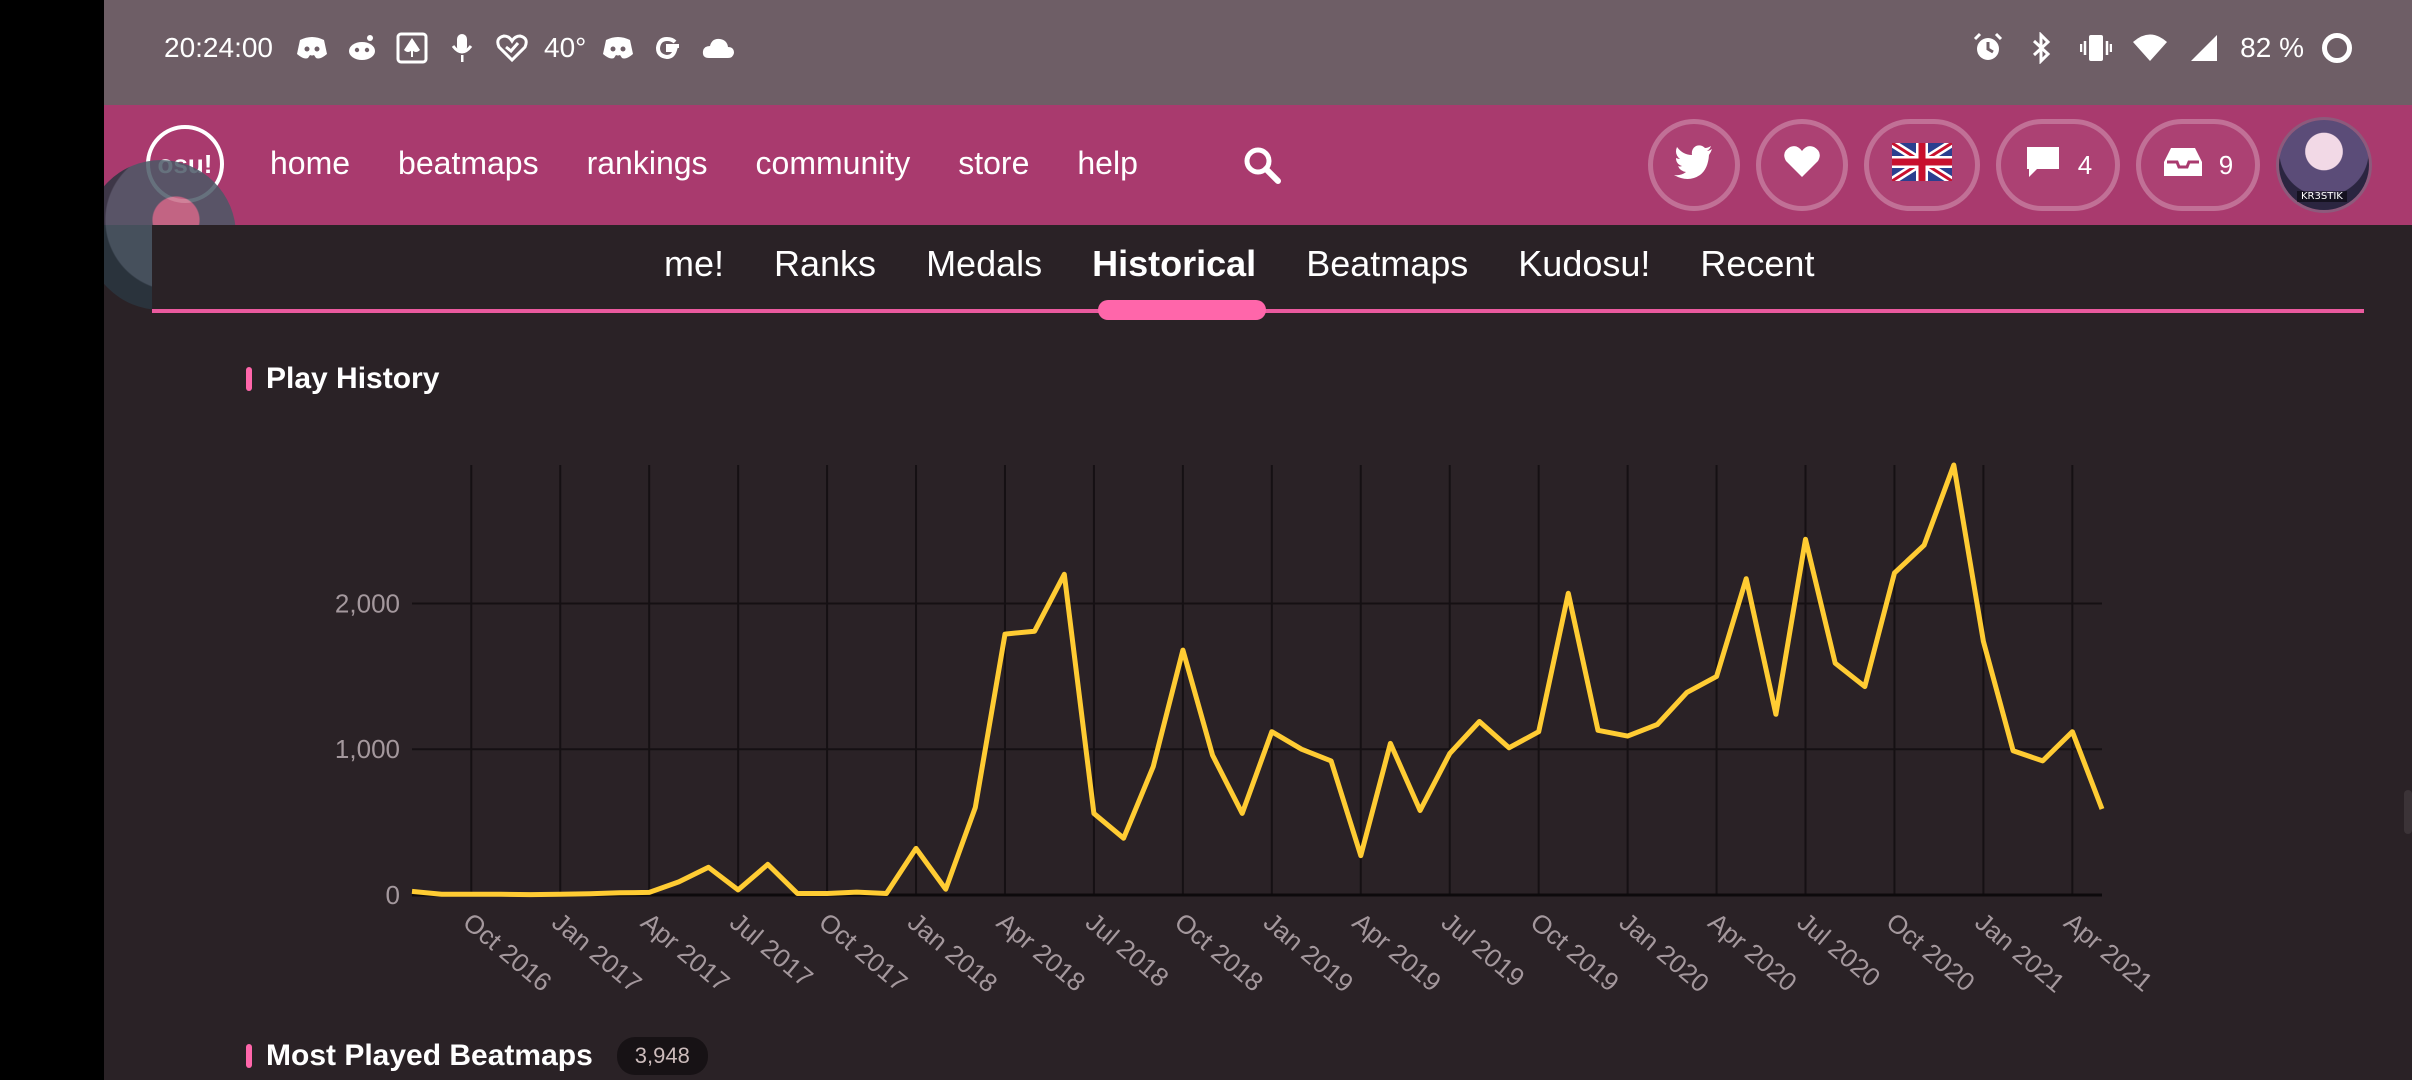 The height and width of the screenshot is (1080, 2412). Describe the element at coordinates (1308, 953) in the screenshot. I see `x-tick-label: Jan 2019` at that location.